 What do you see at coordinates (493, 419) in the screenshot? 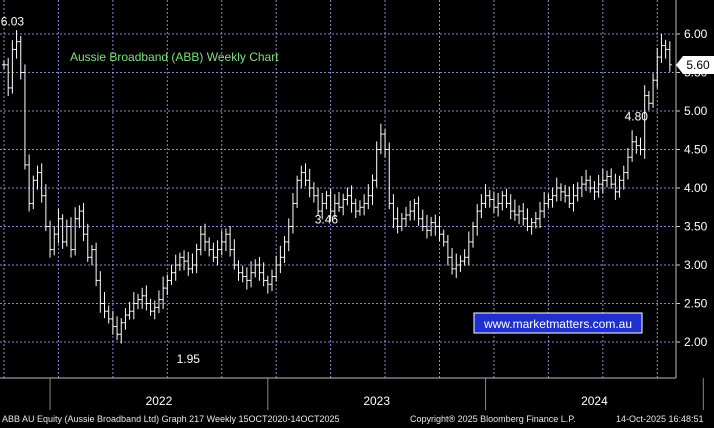
I see `footer-copyright: Copyright® 2025 Bloomberg Finance L.P.` at bounding box center [493, 419].